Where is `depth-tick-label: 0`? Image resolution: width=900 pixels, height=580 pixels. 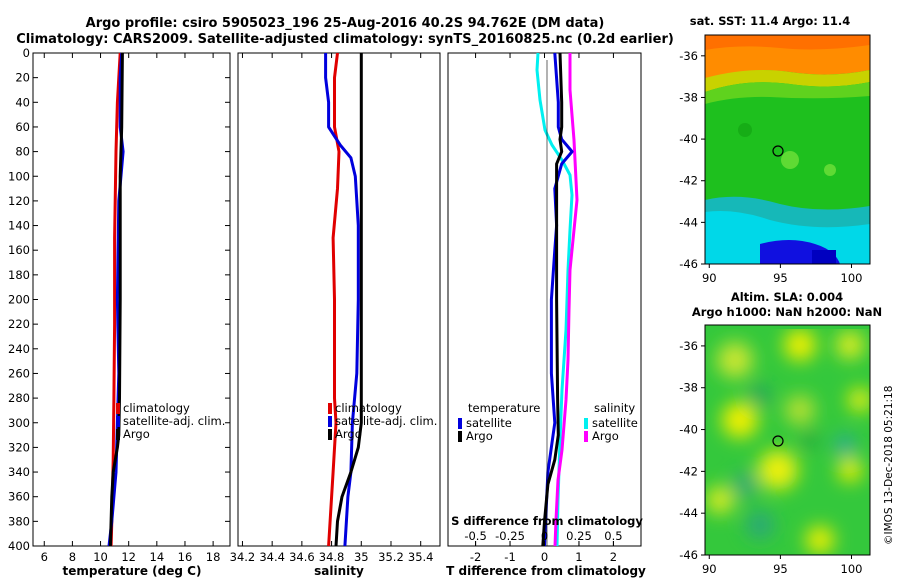
depth-tick-label: 0 is located at coordinates (26, 53).